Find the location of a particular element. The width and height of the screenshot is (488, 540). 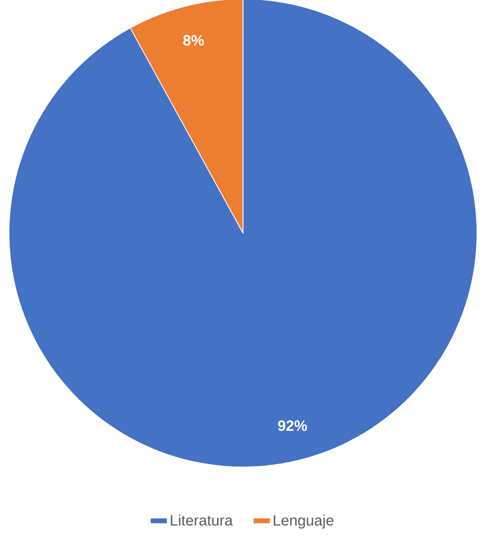

legend-label: Literatura is located at coordinates (201, 520).